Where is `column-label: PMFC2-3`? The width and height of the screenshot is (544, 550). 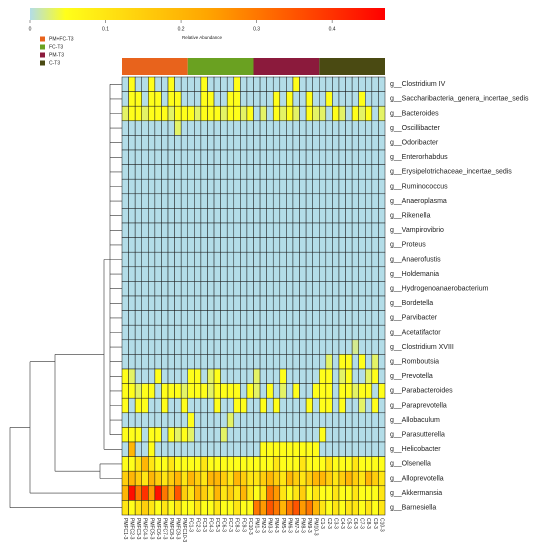
column-label: PMFC2-3 is located at coordinates (132, 529).